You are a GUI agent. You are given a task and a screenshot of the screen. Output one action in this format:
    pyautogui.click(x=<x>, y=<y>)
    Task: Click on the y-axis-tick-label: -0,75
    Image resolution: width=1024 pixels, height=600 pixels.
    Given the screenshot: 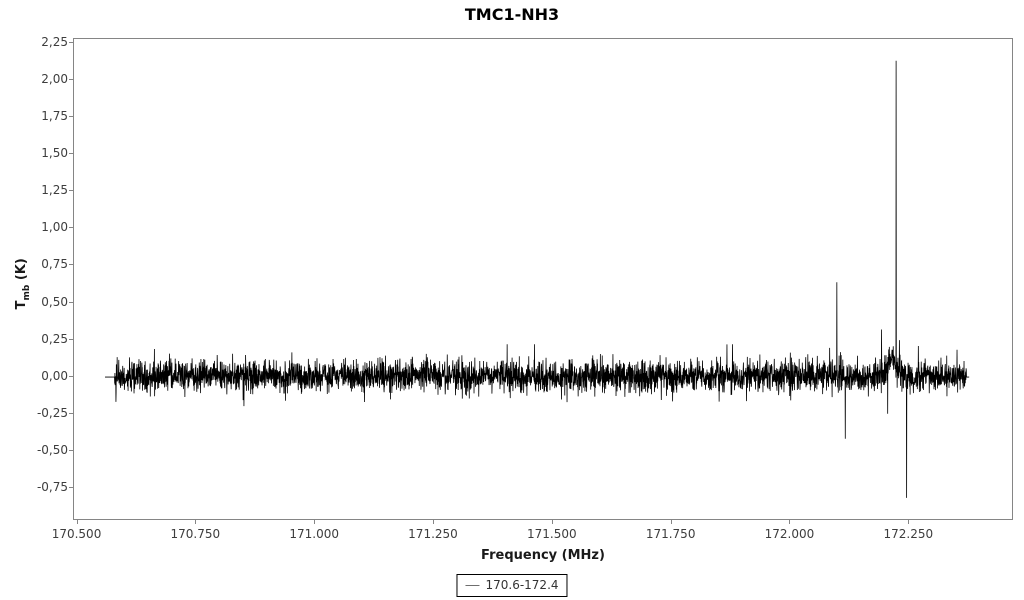 What is the action you would take?
    pyautogui.click(x=52, y=486)
    